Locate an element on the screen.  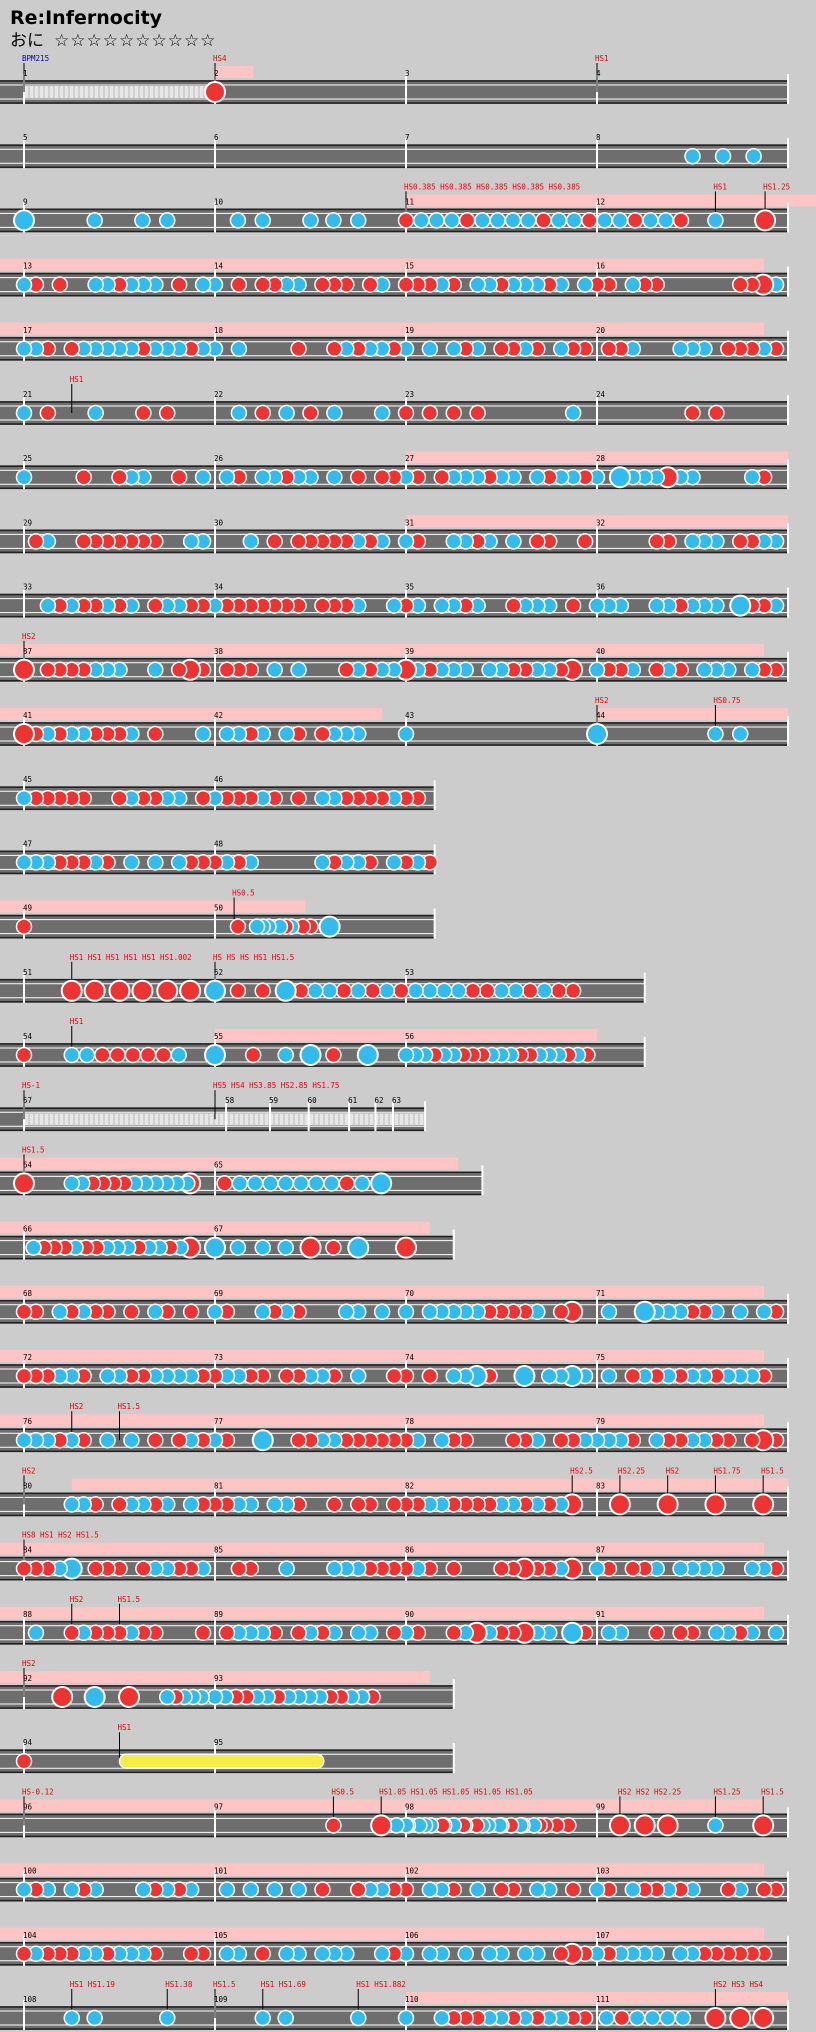
measure-number: 79 is located at coordinates (600, 1421).